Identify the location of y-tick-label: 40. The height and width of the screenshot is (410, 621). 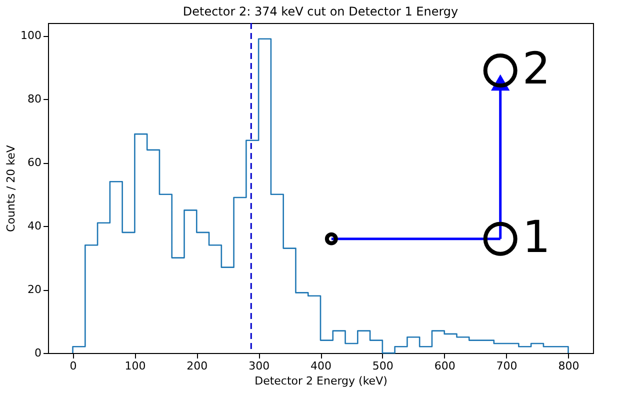
(35, 226).